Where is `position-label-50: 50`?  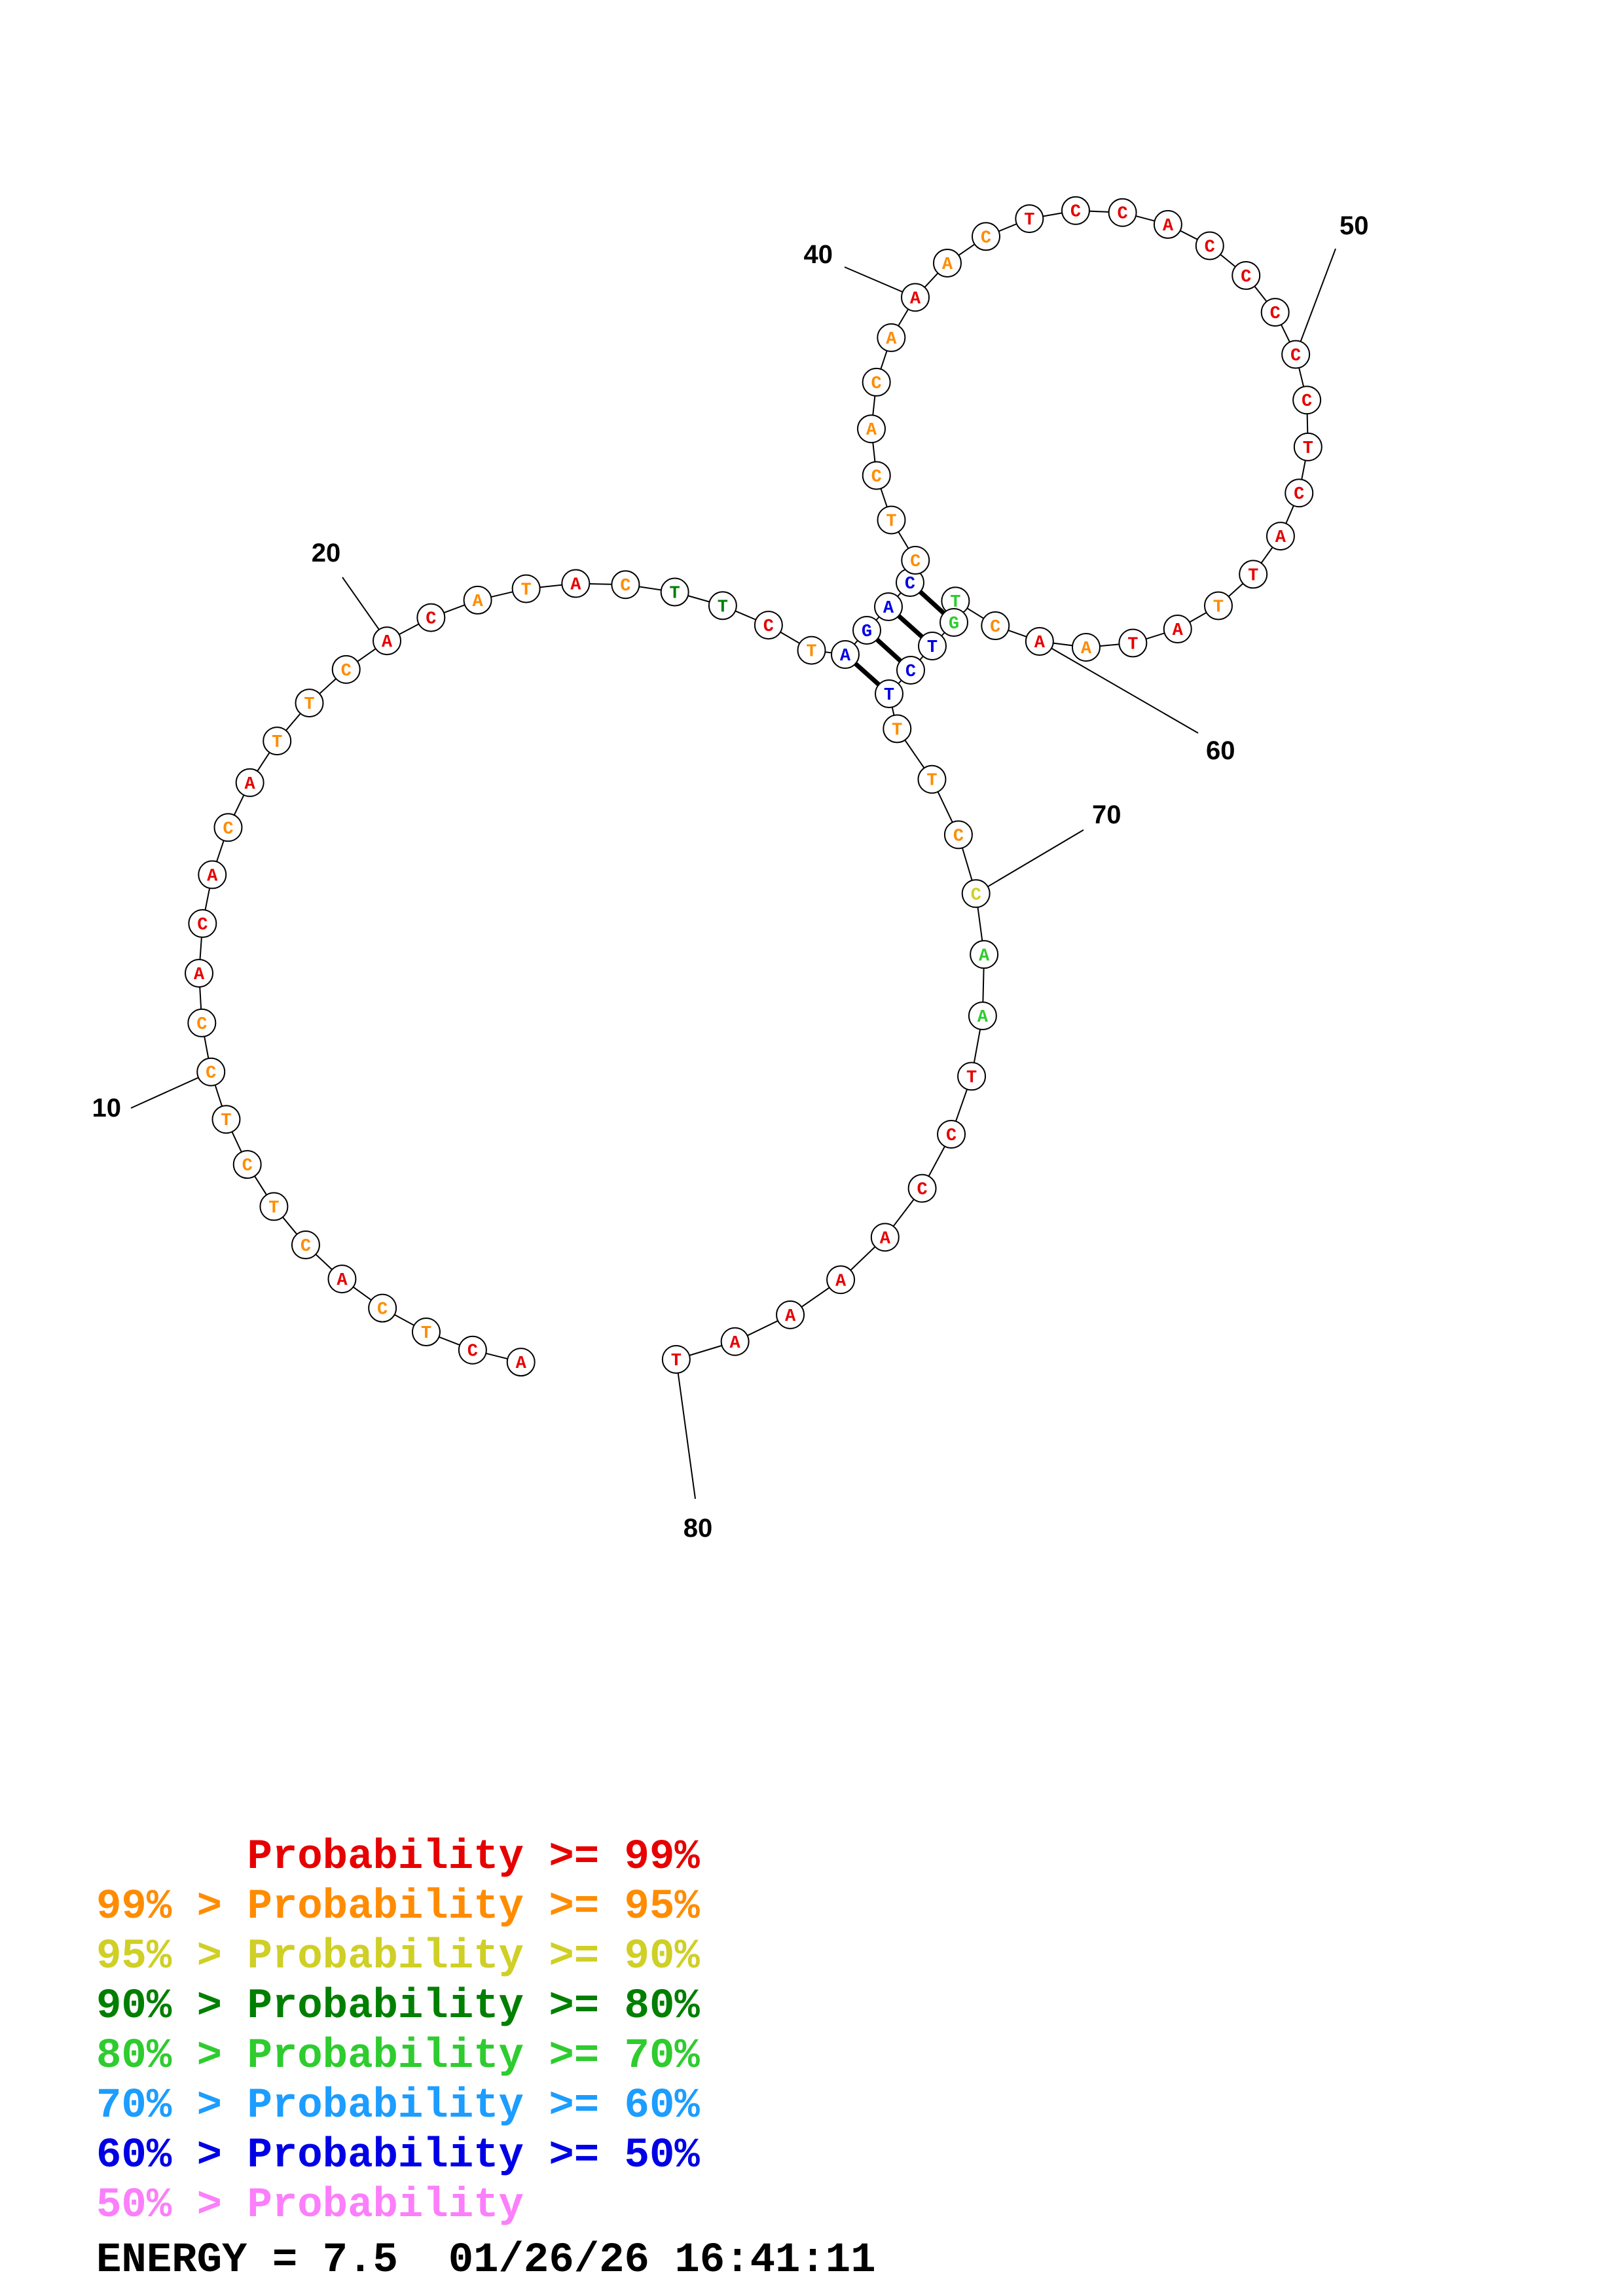 position-label-50: 50 is located at coordinates (1354, 225).